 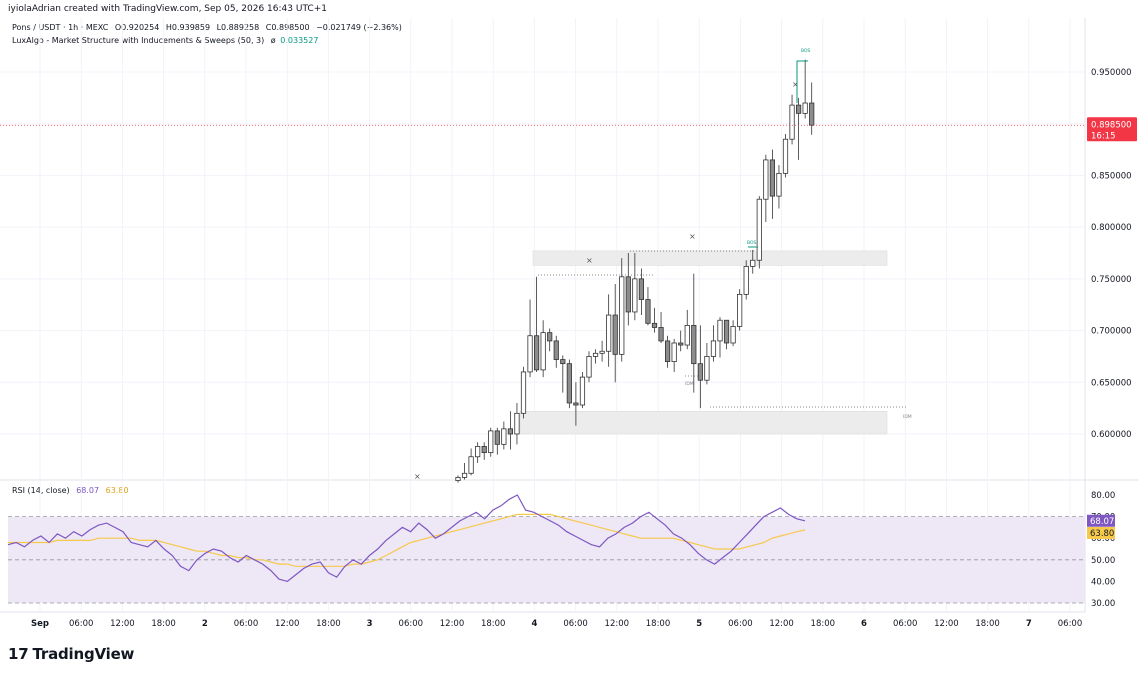 I want to click on price-tick-label: 0.850000, so click(x=1111, y=176).